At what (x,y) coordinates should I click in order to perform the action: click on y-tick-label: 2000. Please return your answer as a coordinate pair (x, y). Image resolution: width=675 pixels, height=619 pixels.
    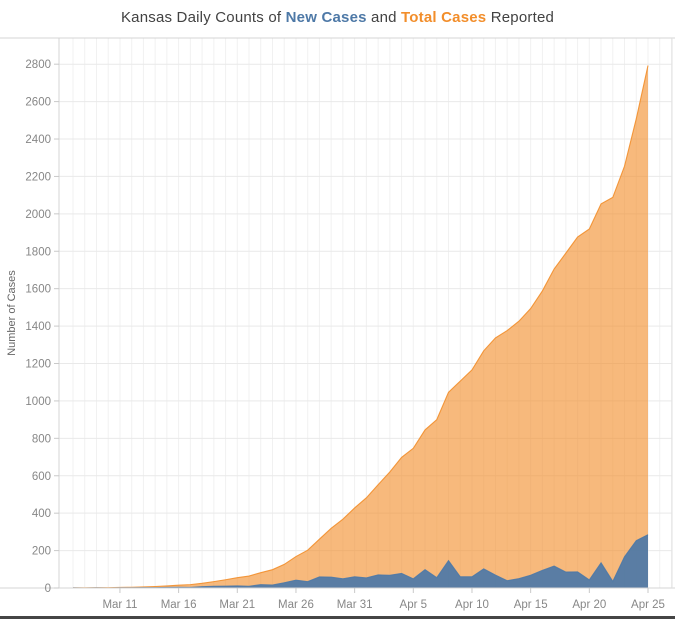
    Looking at the image, I should click on (38, 215).